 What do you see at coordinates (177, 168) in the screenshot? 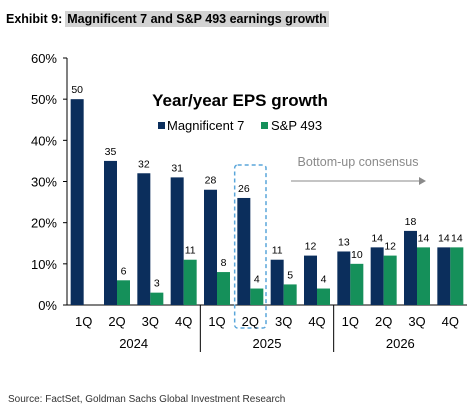
I see `data-label-magnificent-7: 31` at bounding box center [177, 168].